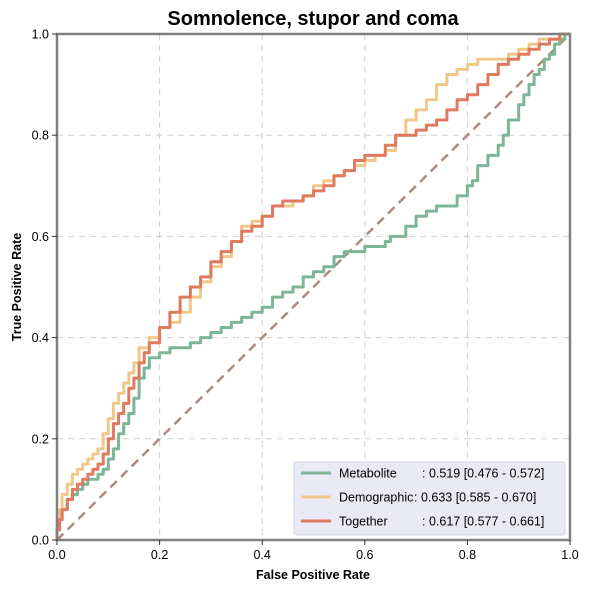 The image size is (591, 592). What do you see at coordinates (363, 522) in the screenshot?
I see `legend-label-together: Together` at bounding box center [363, 522].